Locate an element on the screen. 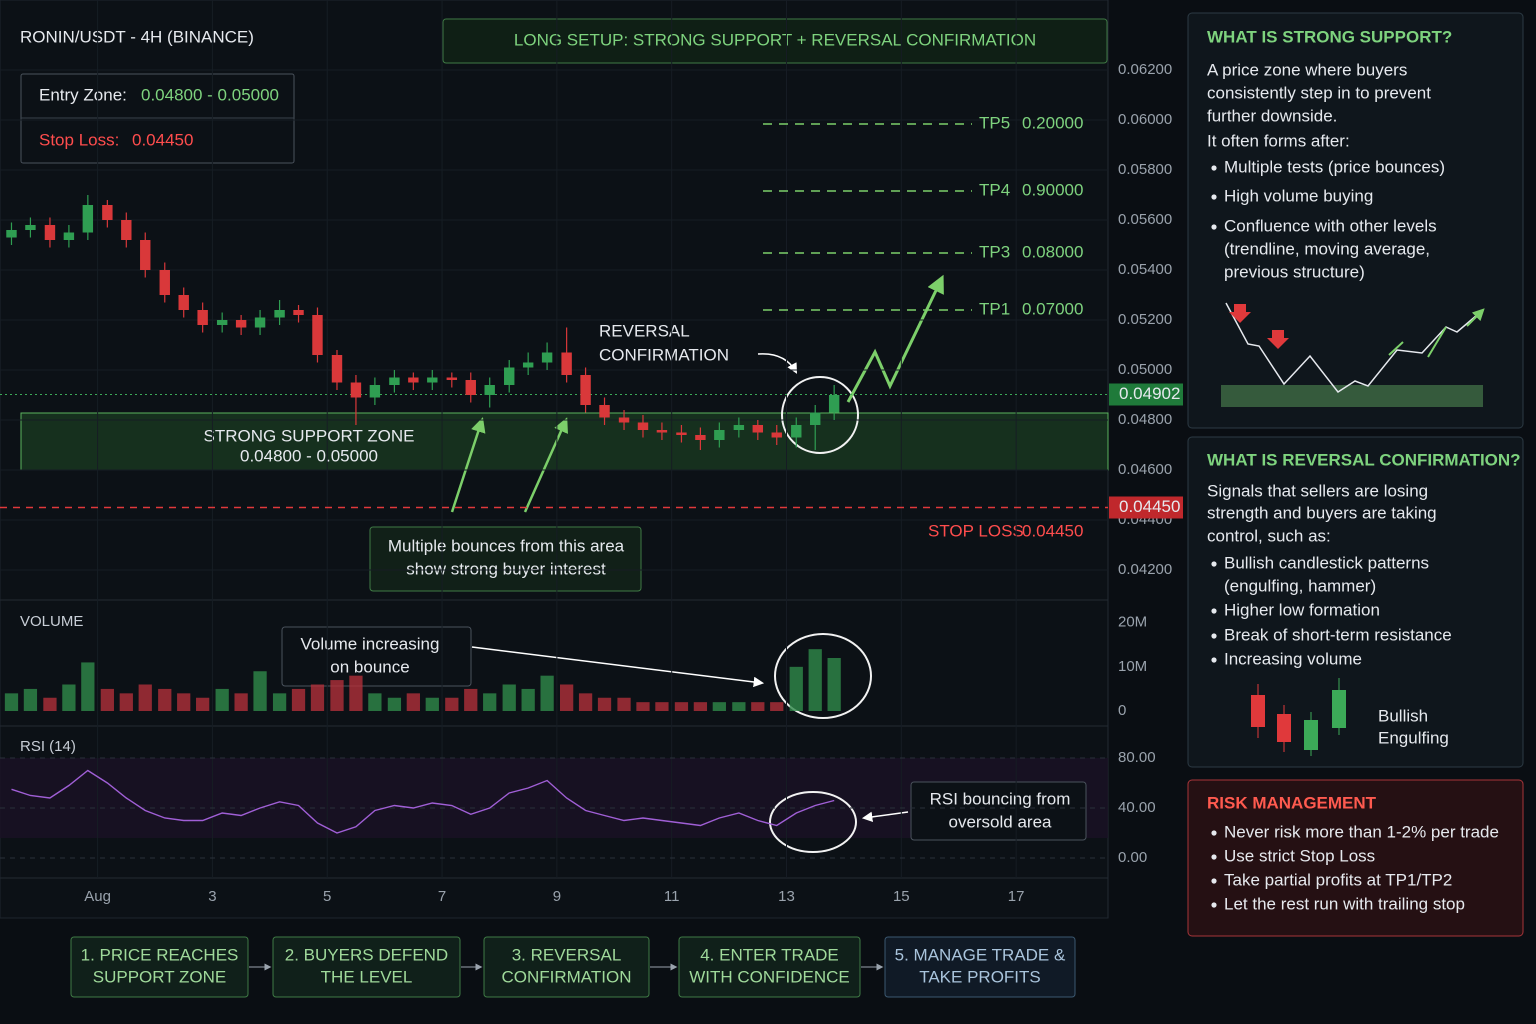 The image size is (1536, 1024). panel-bullet: Let the rest run with trailing stop is located at coordinates (1344, 903).